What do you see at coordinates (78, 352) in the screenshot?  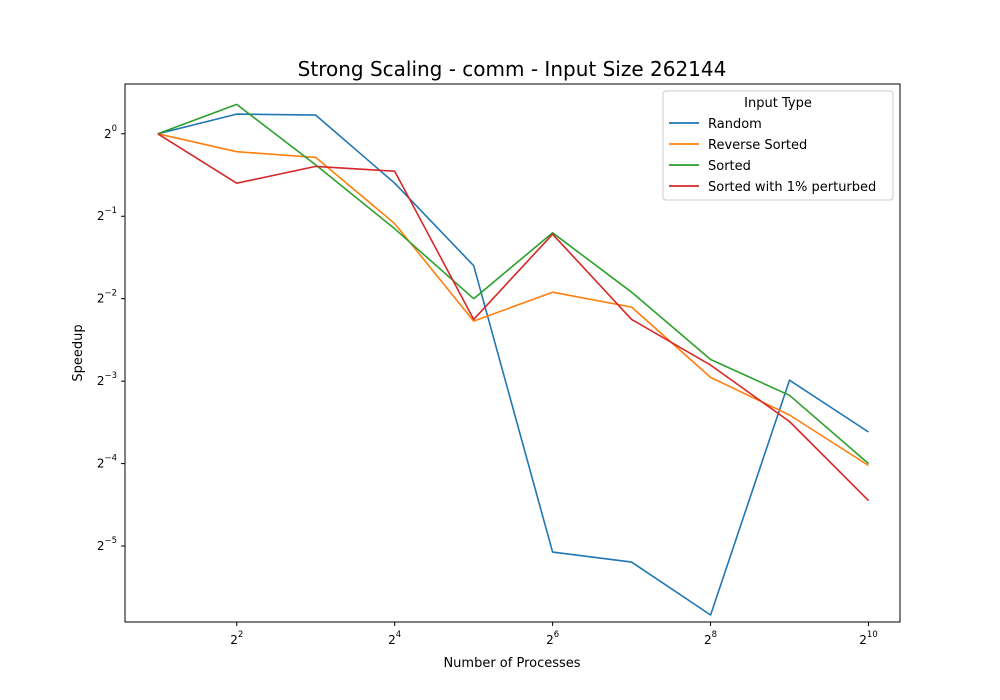 I see `y-axis-label: Speedup` at bounding box center [78, 352].